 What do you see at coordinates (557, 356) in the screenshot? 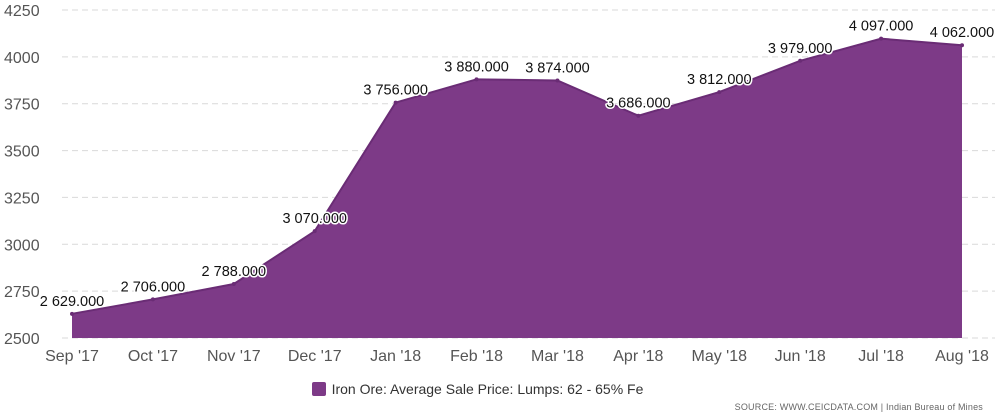
I see `x-tick-label: Mar '18` at bounding box center [557, 356].